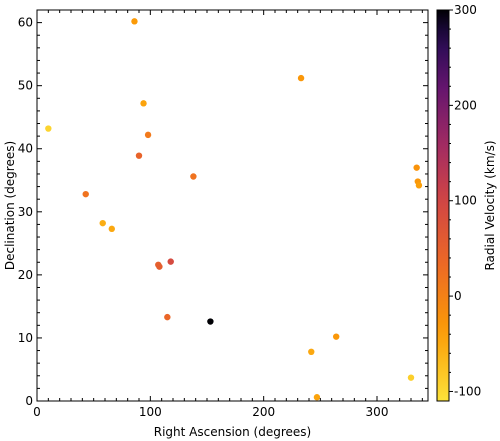  I want to click on x-tick-label: 200, so click(263, 412).